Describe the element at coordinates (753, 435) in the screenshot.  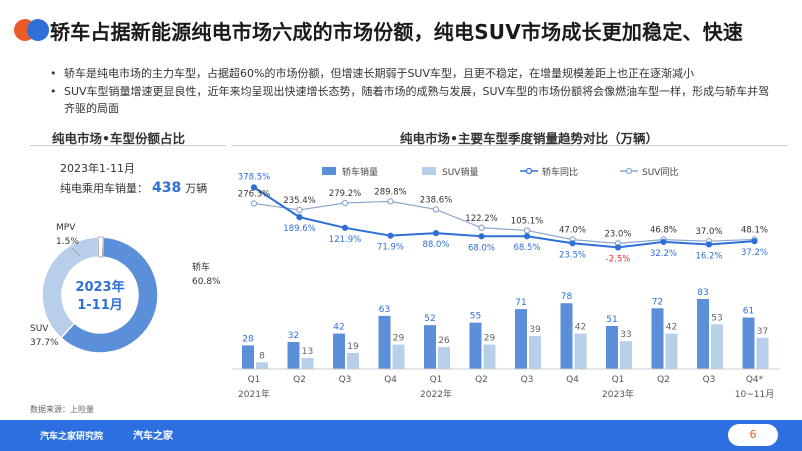
I see `page-number: 6` at that location.